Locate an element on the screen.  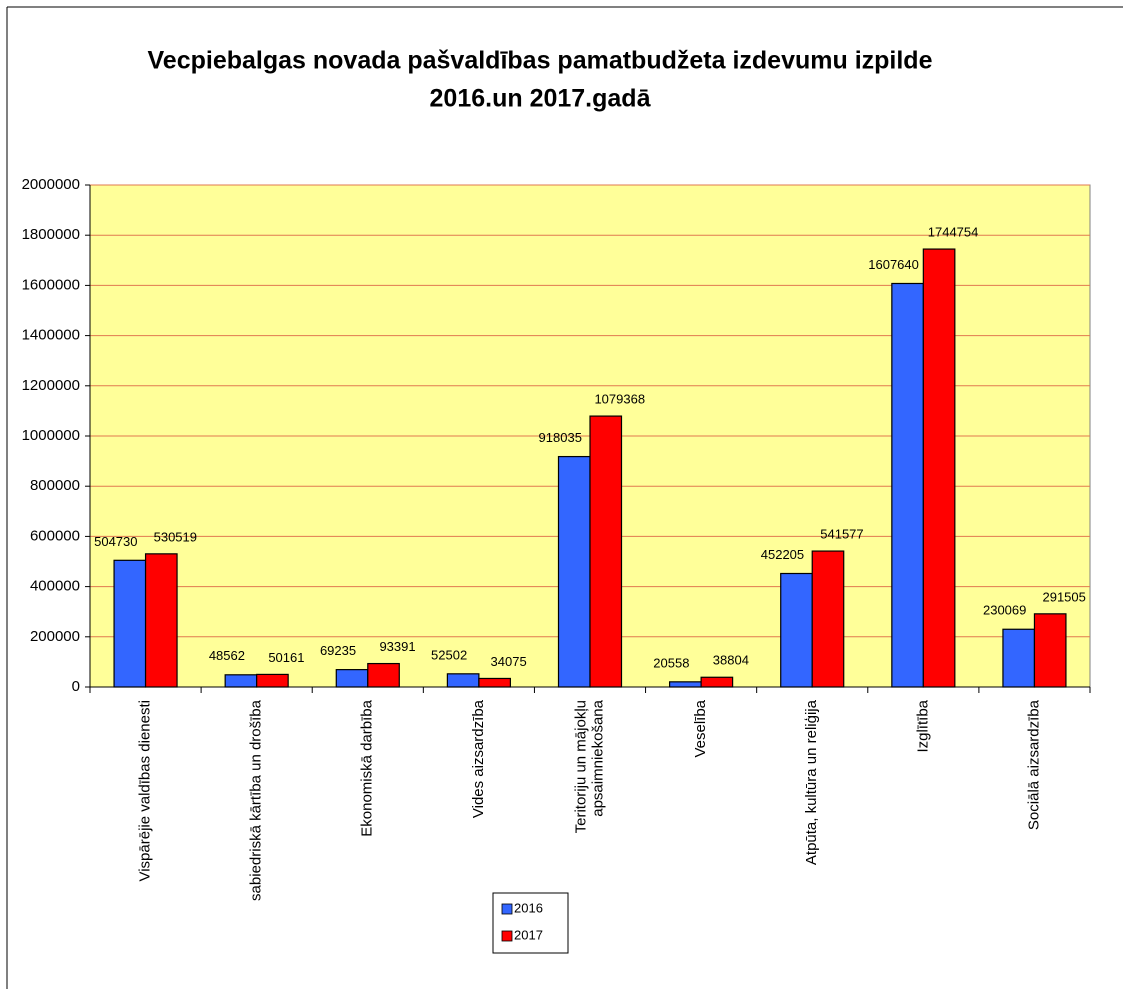
x-tick-label: Vispārējie valdības dienesti is located at coordinates (145, 791).